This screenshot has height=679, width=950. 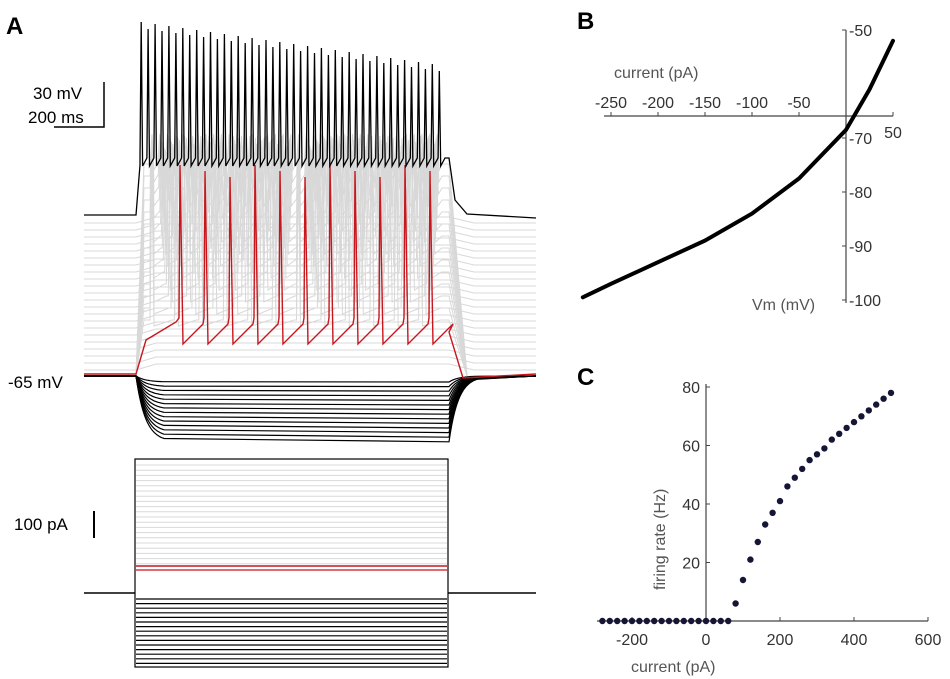 What do you see at coordinates (860, 139) in the screenshot?
I see `panel-b-y-tick-label: -70` at bounding box center [860, 139].